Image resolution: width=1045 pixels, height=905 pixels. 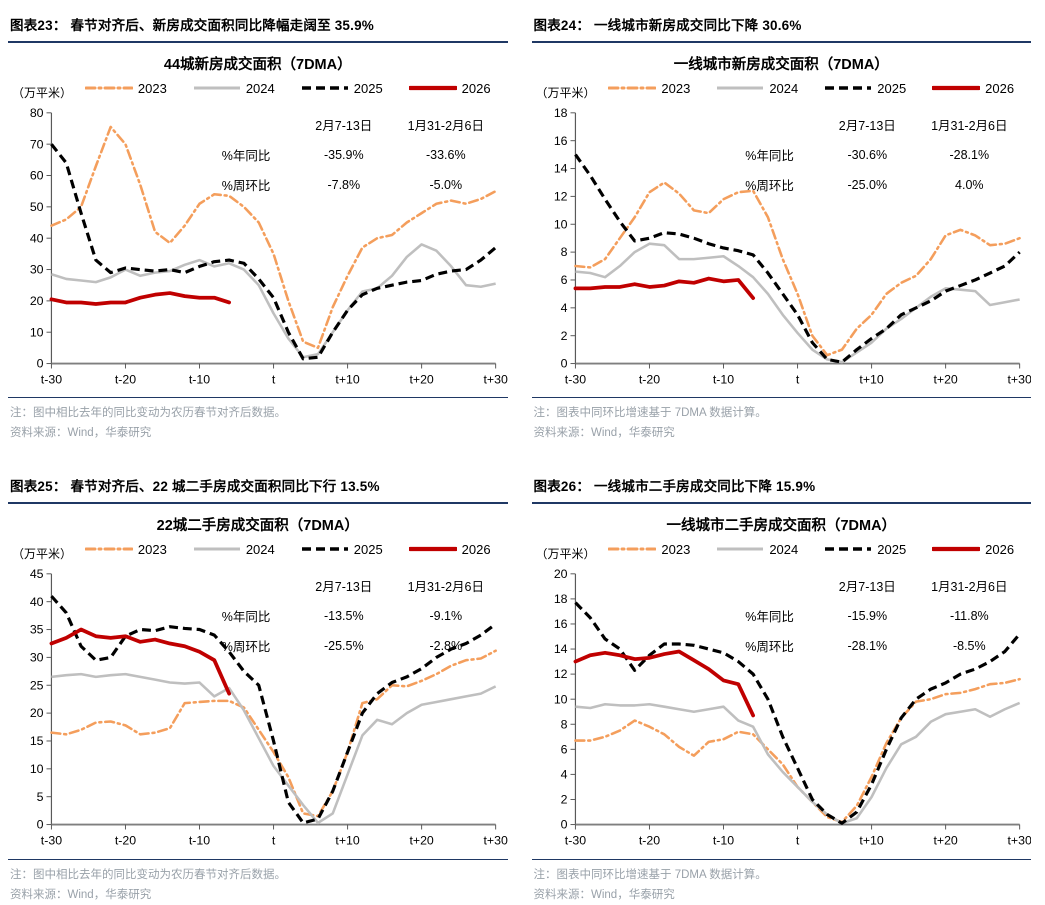 What do you see at coordinates (37, 658) in the screenshot?
I see `svg-text: 30` at bounding box center [37, 658].